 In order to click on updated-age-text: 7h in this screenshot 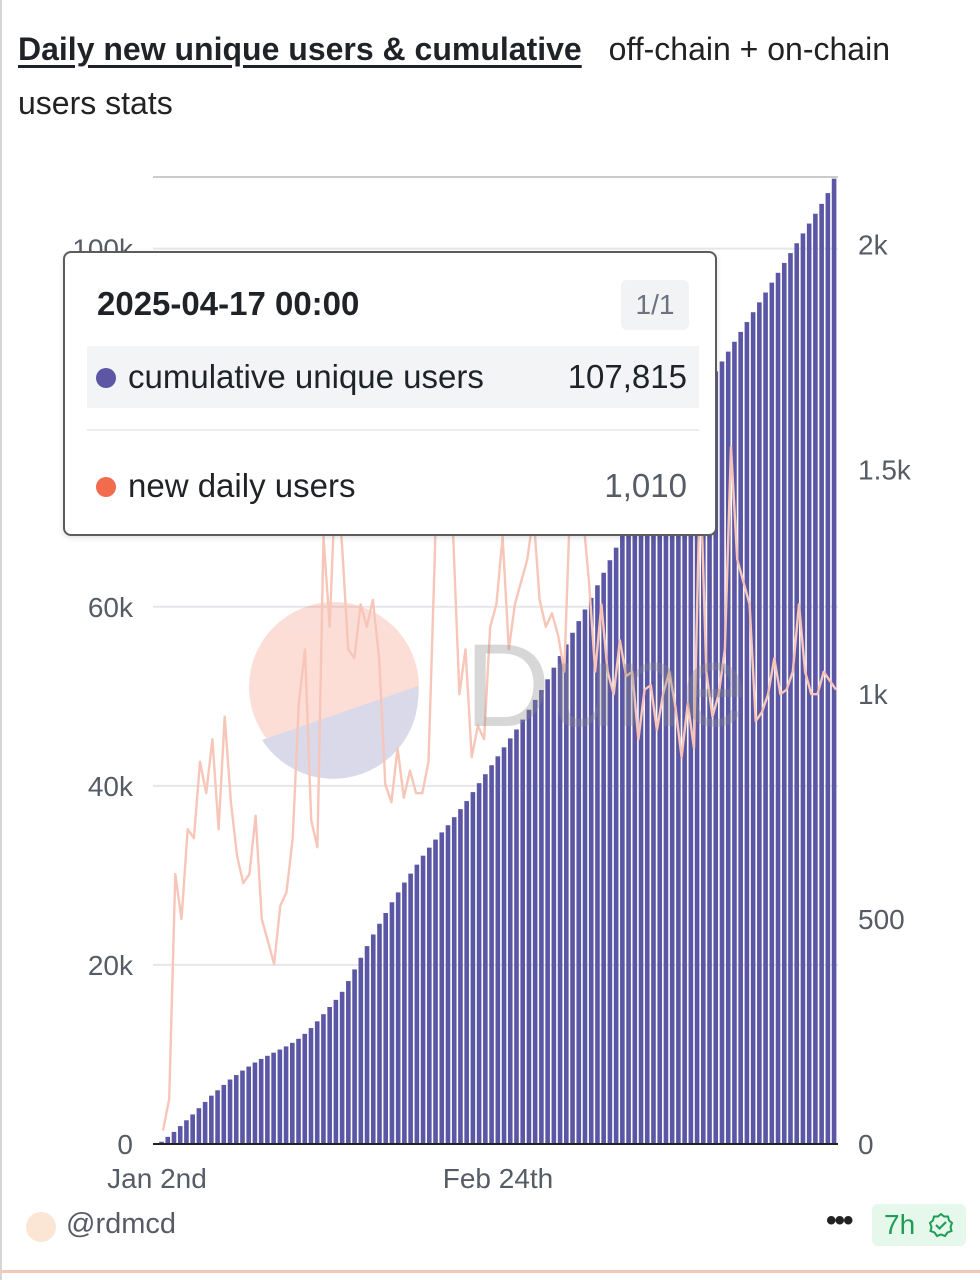, I will do `click(900, 1224)`.